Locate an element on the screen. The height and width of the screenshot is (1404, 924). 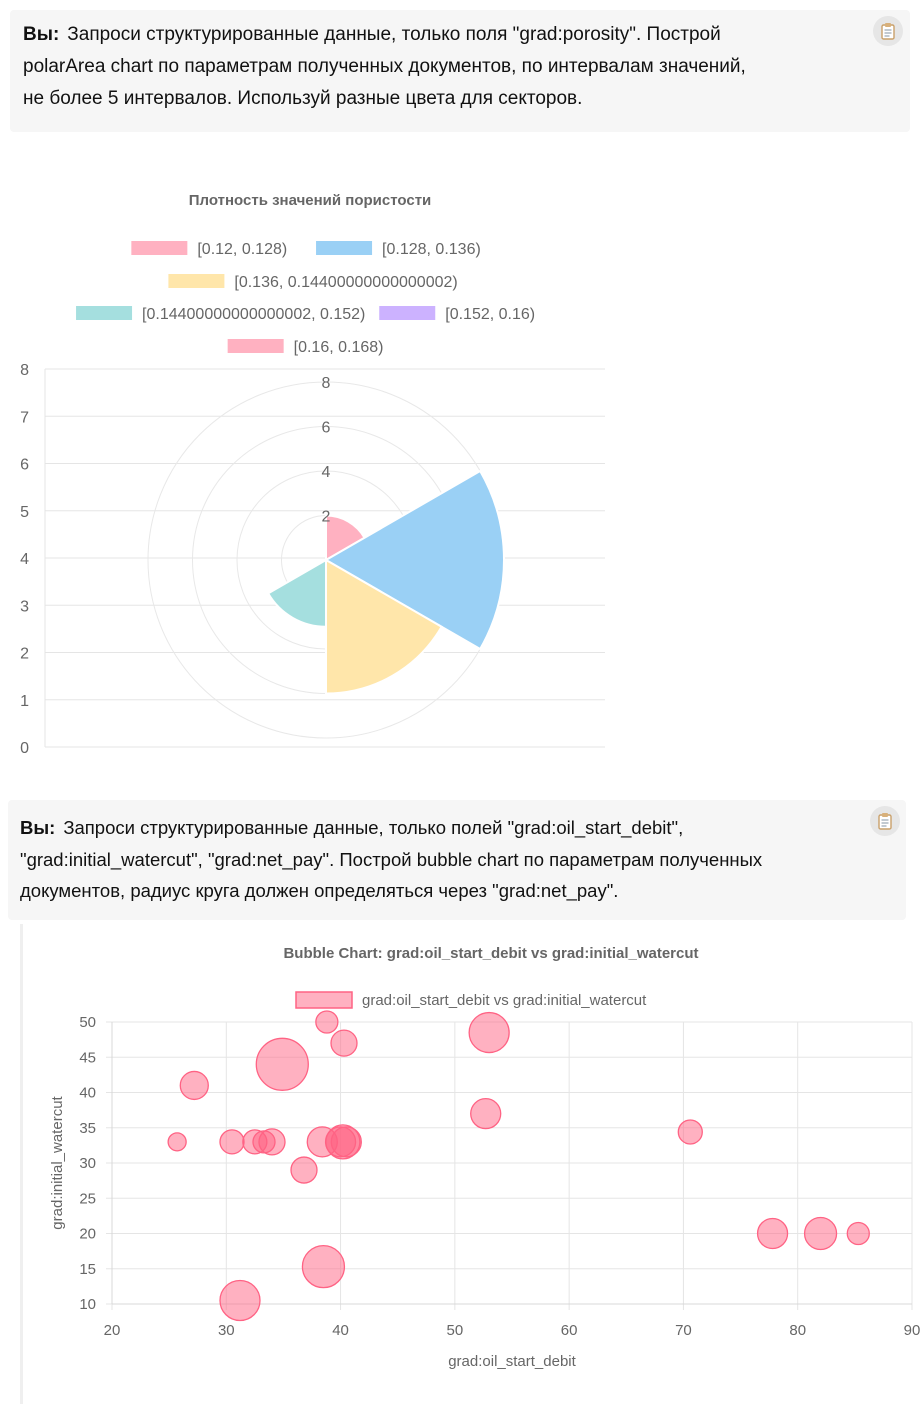
x-tick-label: 60 is located at coordinates (569, 1330).